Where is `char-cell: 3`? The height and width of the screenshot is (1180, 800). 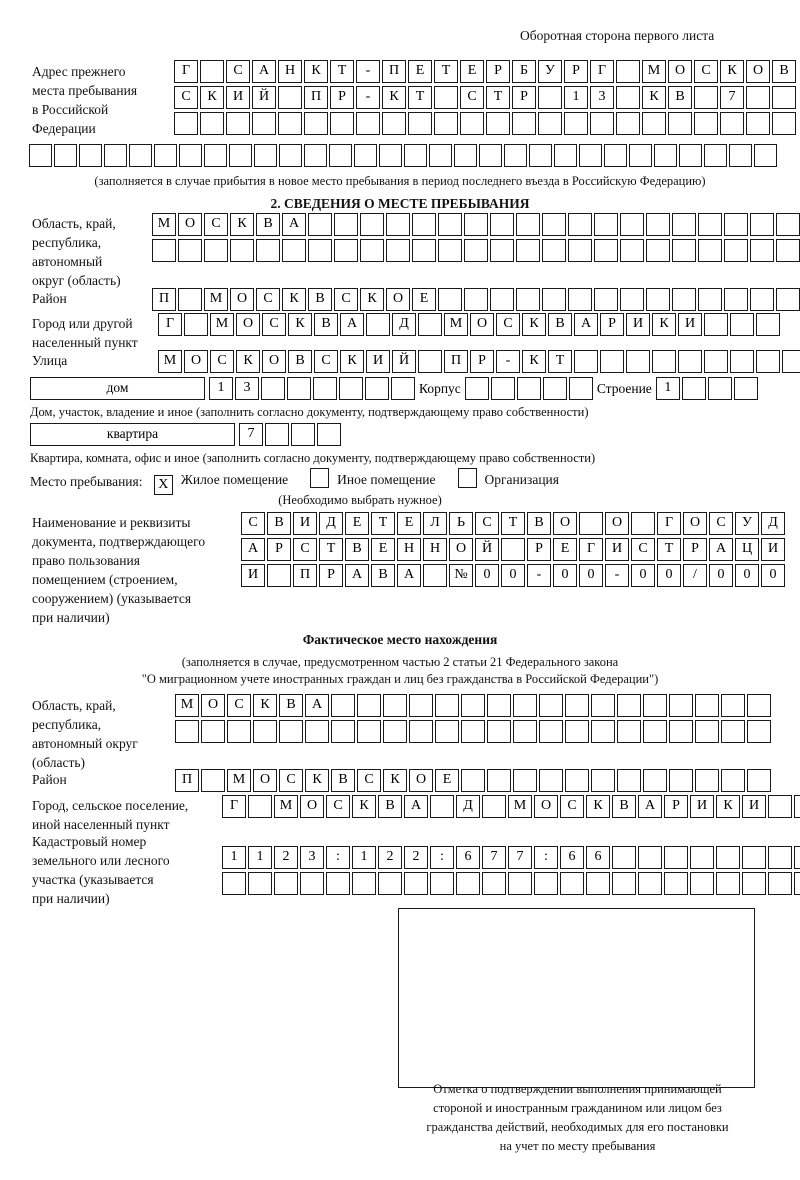
char-cell: 3 is located at coordinates (602, 97).